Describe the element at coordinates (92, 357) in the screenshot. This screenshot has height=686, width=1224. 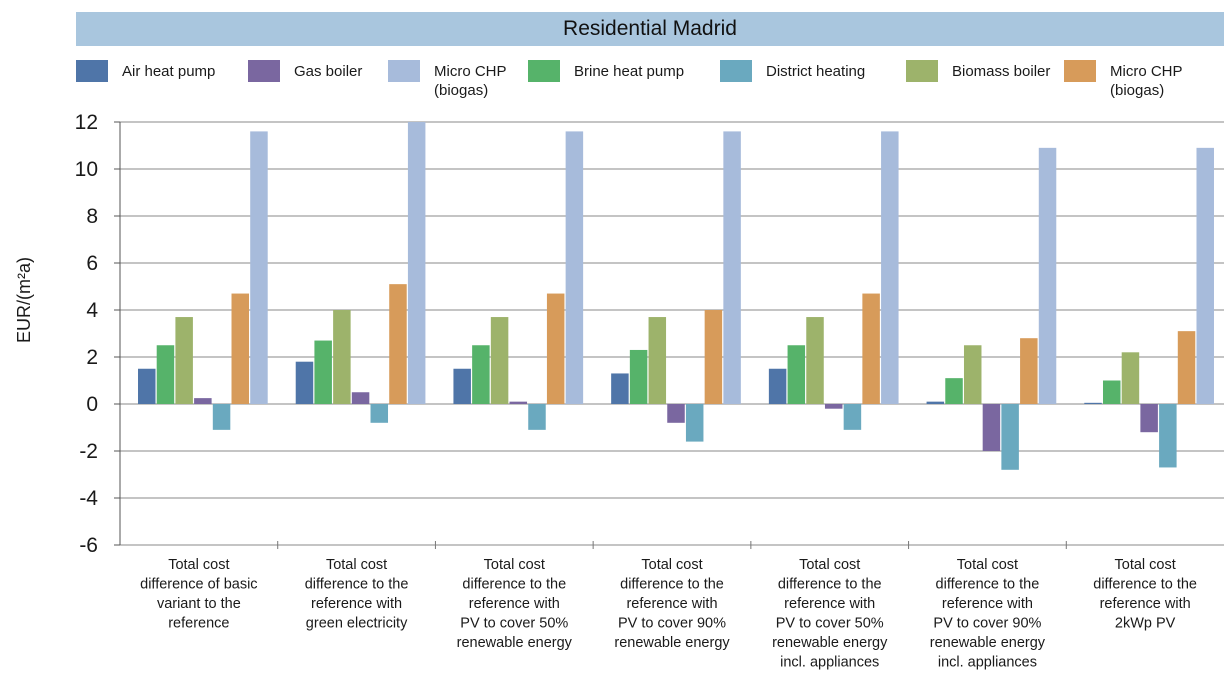
I see `y-tick-label: 2` at that location.